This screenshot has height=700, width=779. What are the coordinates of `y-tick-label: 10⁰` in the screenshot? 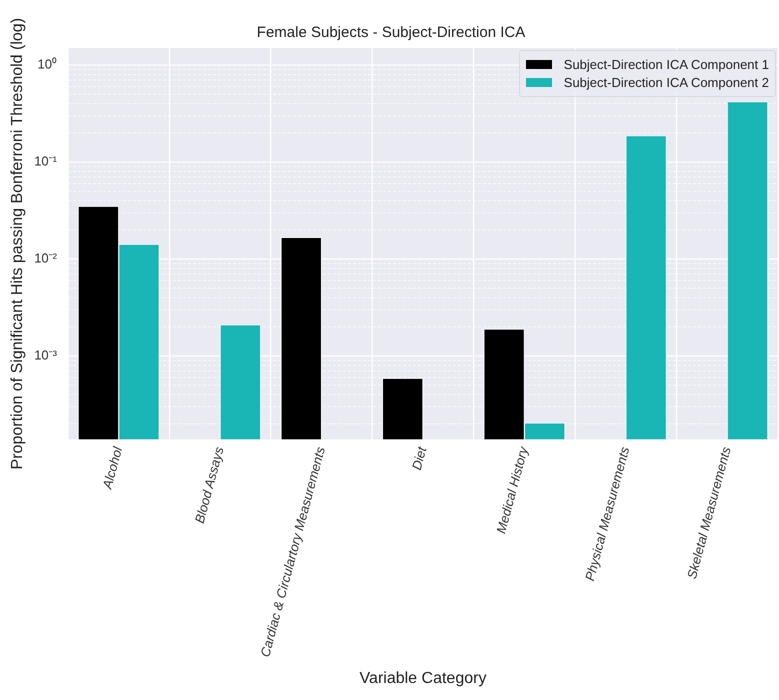 It's located at (47, 64).